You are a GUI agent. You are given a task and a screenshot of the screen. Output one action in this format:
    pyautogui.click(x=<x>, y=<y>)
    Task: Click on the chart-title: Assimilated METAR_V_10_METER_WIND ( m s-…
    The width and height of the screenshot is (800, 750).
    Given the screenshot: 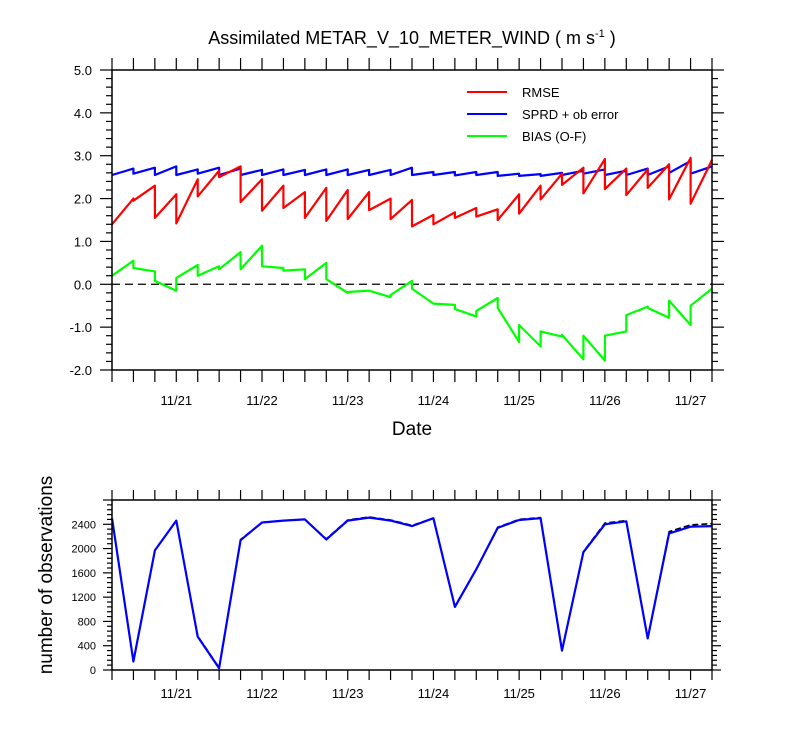 What is the action you would take?
    pyautogui.click(x=412, y=38)
    